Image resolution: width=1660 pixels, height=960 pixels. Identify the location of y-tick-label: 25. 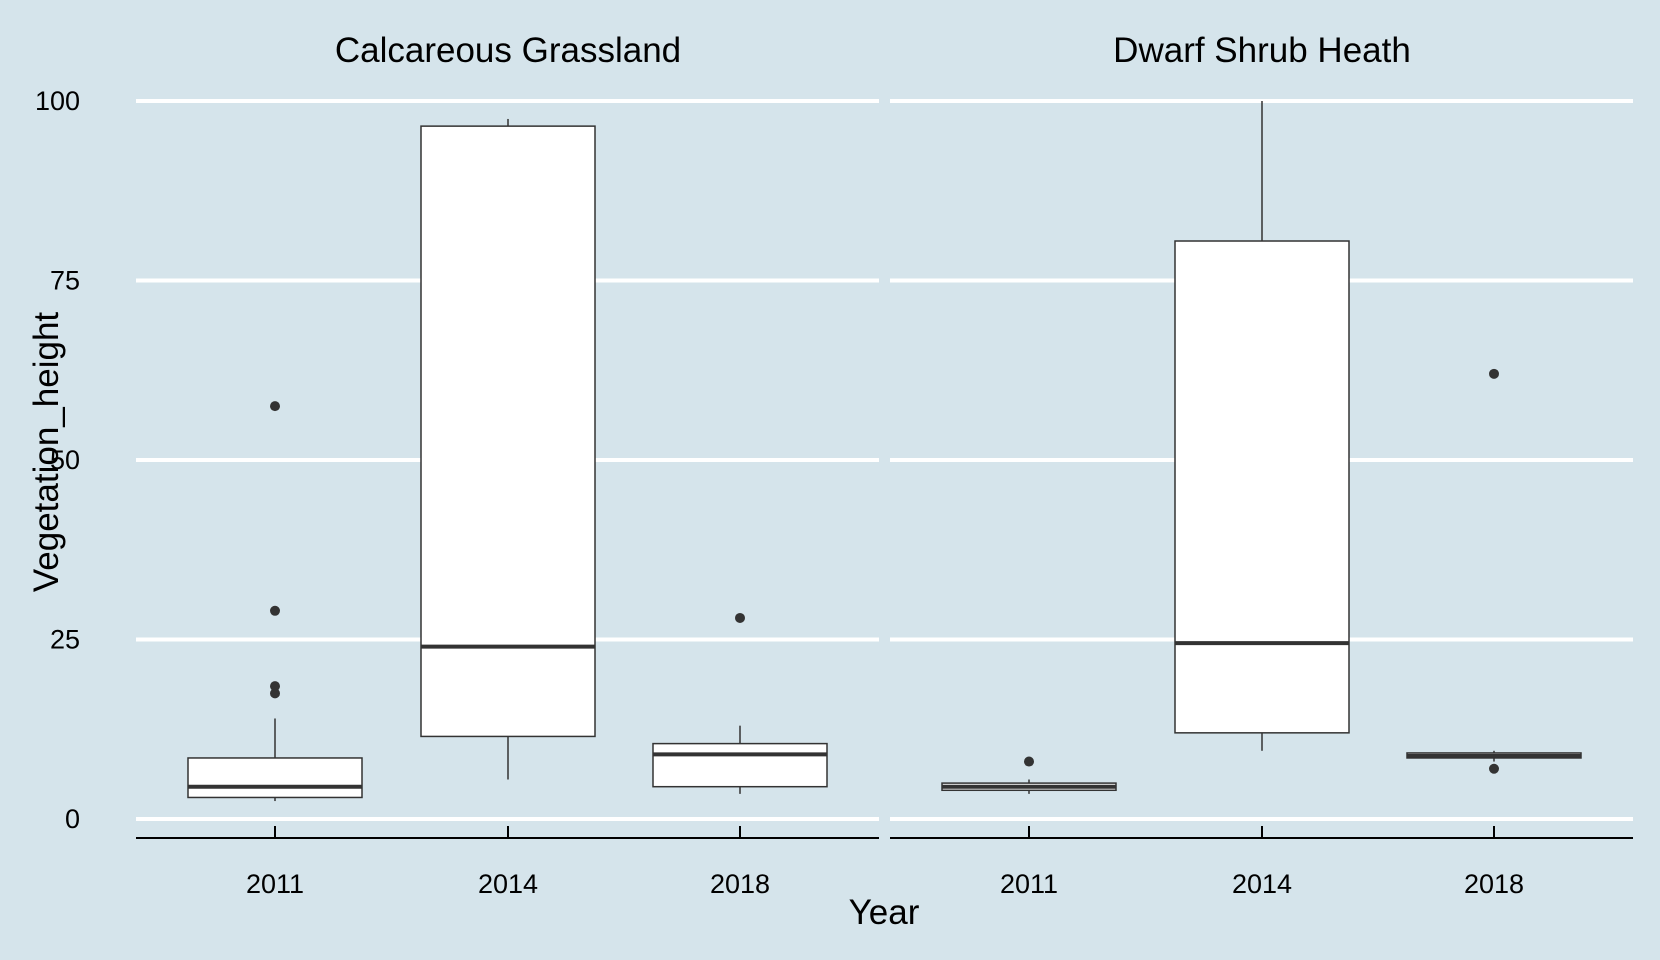
(65, 640).